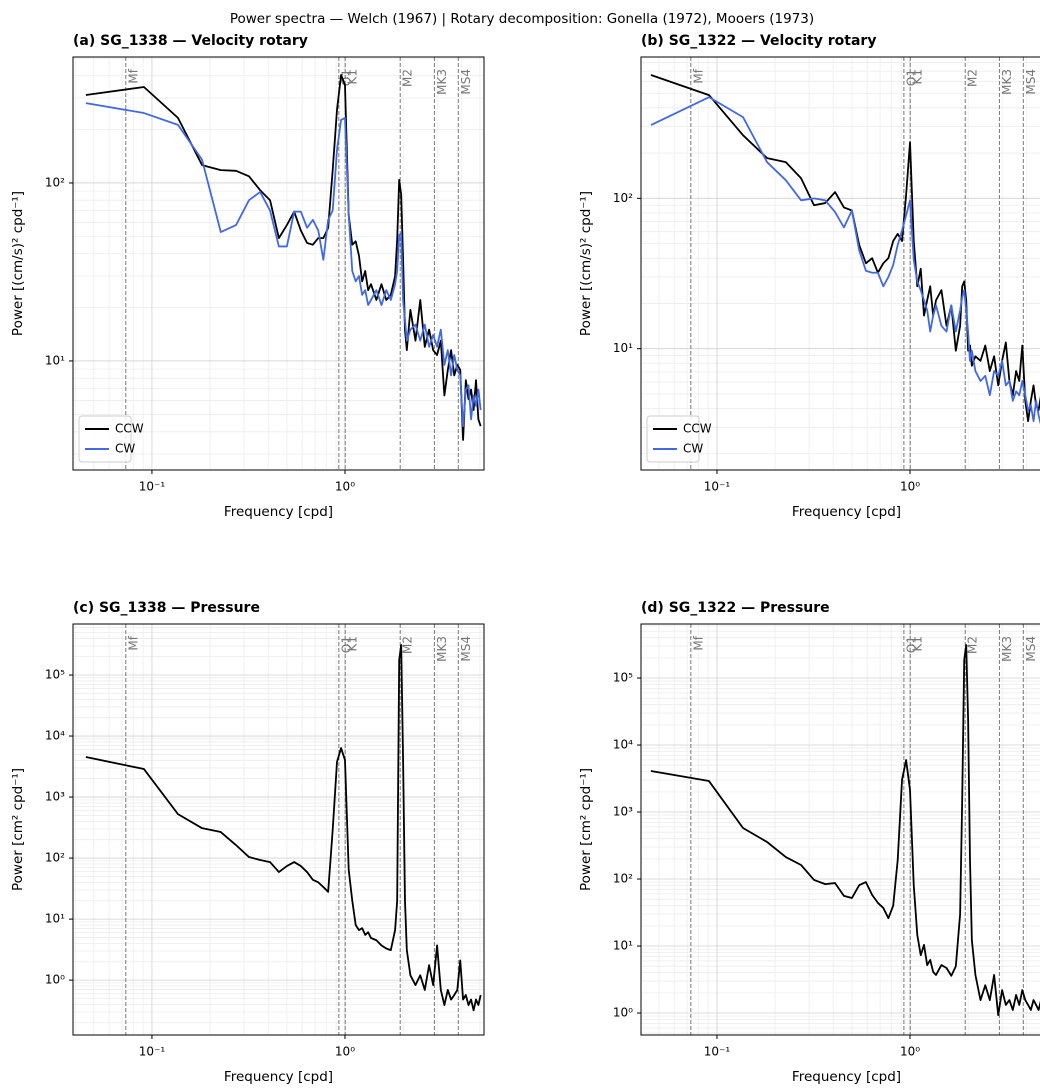 This screenshot has width=1040, height=1091. Describe the element at coordinates (166, 608) in the screenshot. I see `chart-title: (c) SG_1338 — Pressure` at that location.